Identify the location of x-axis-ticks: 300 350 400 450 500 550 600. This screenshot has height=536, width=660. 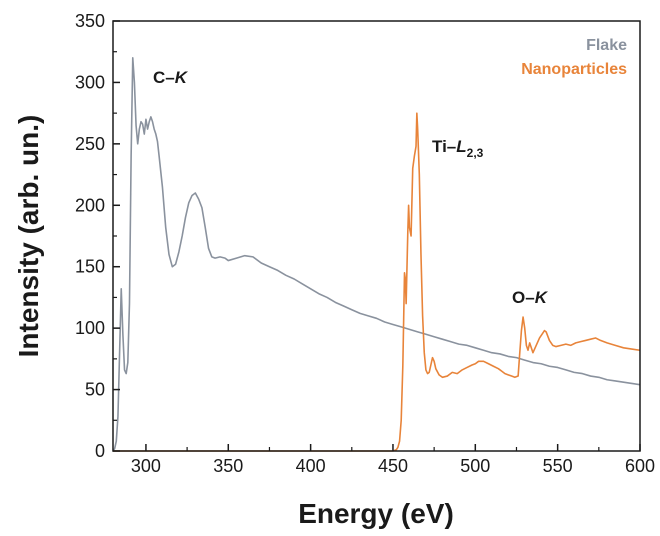
(393, 460).